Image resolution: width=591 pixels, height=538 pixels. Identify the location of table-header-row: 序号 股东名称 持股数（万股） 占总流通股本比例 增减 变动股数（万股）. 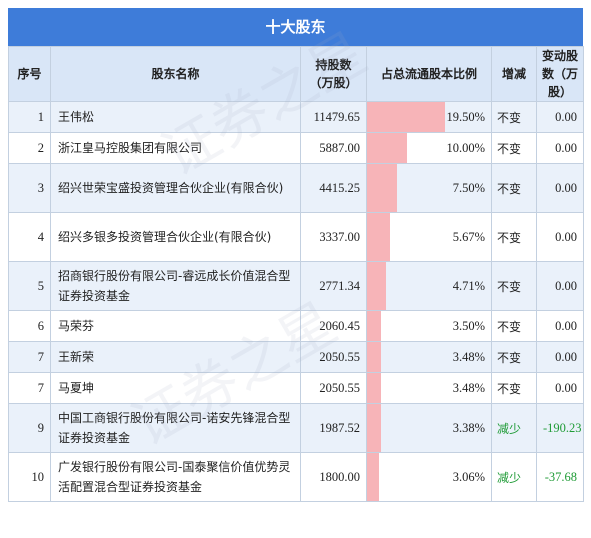
(296, 74).